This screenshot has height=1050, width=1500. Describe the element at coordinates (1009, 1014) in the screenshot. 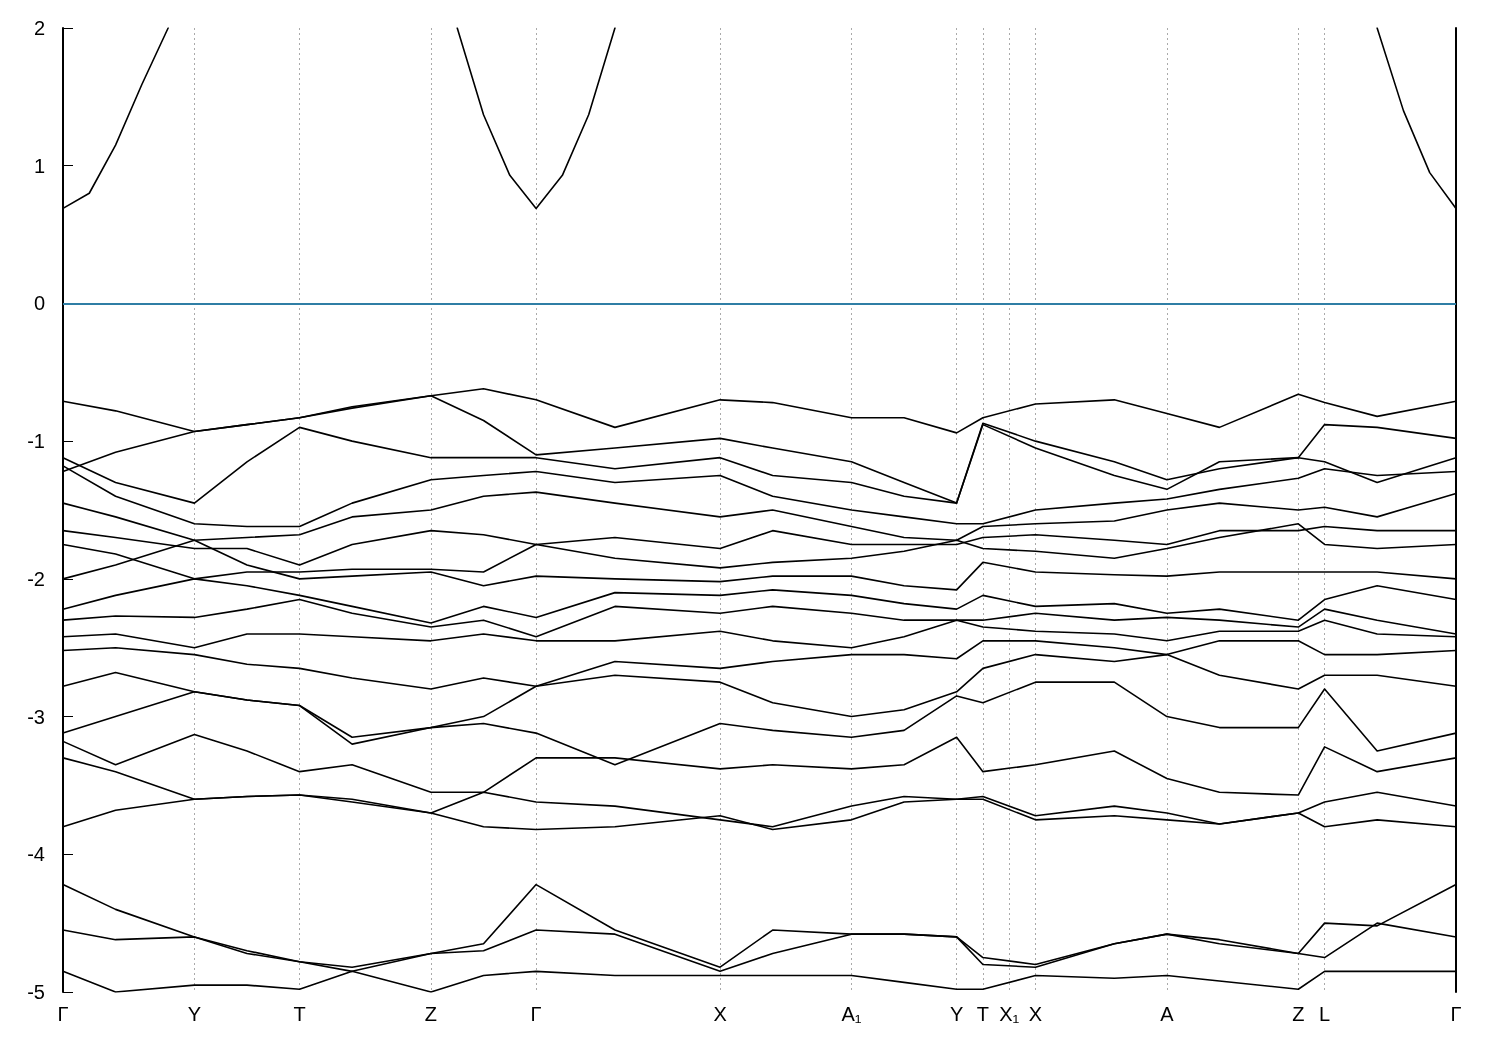

I see `x-tick-label: X₁` at that location.